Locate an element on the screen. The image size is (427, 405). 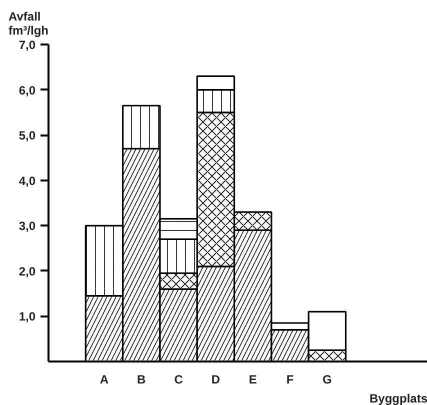
y-tick-label: 6,0 is located at coordinates (27, 90).